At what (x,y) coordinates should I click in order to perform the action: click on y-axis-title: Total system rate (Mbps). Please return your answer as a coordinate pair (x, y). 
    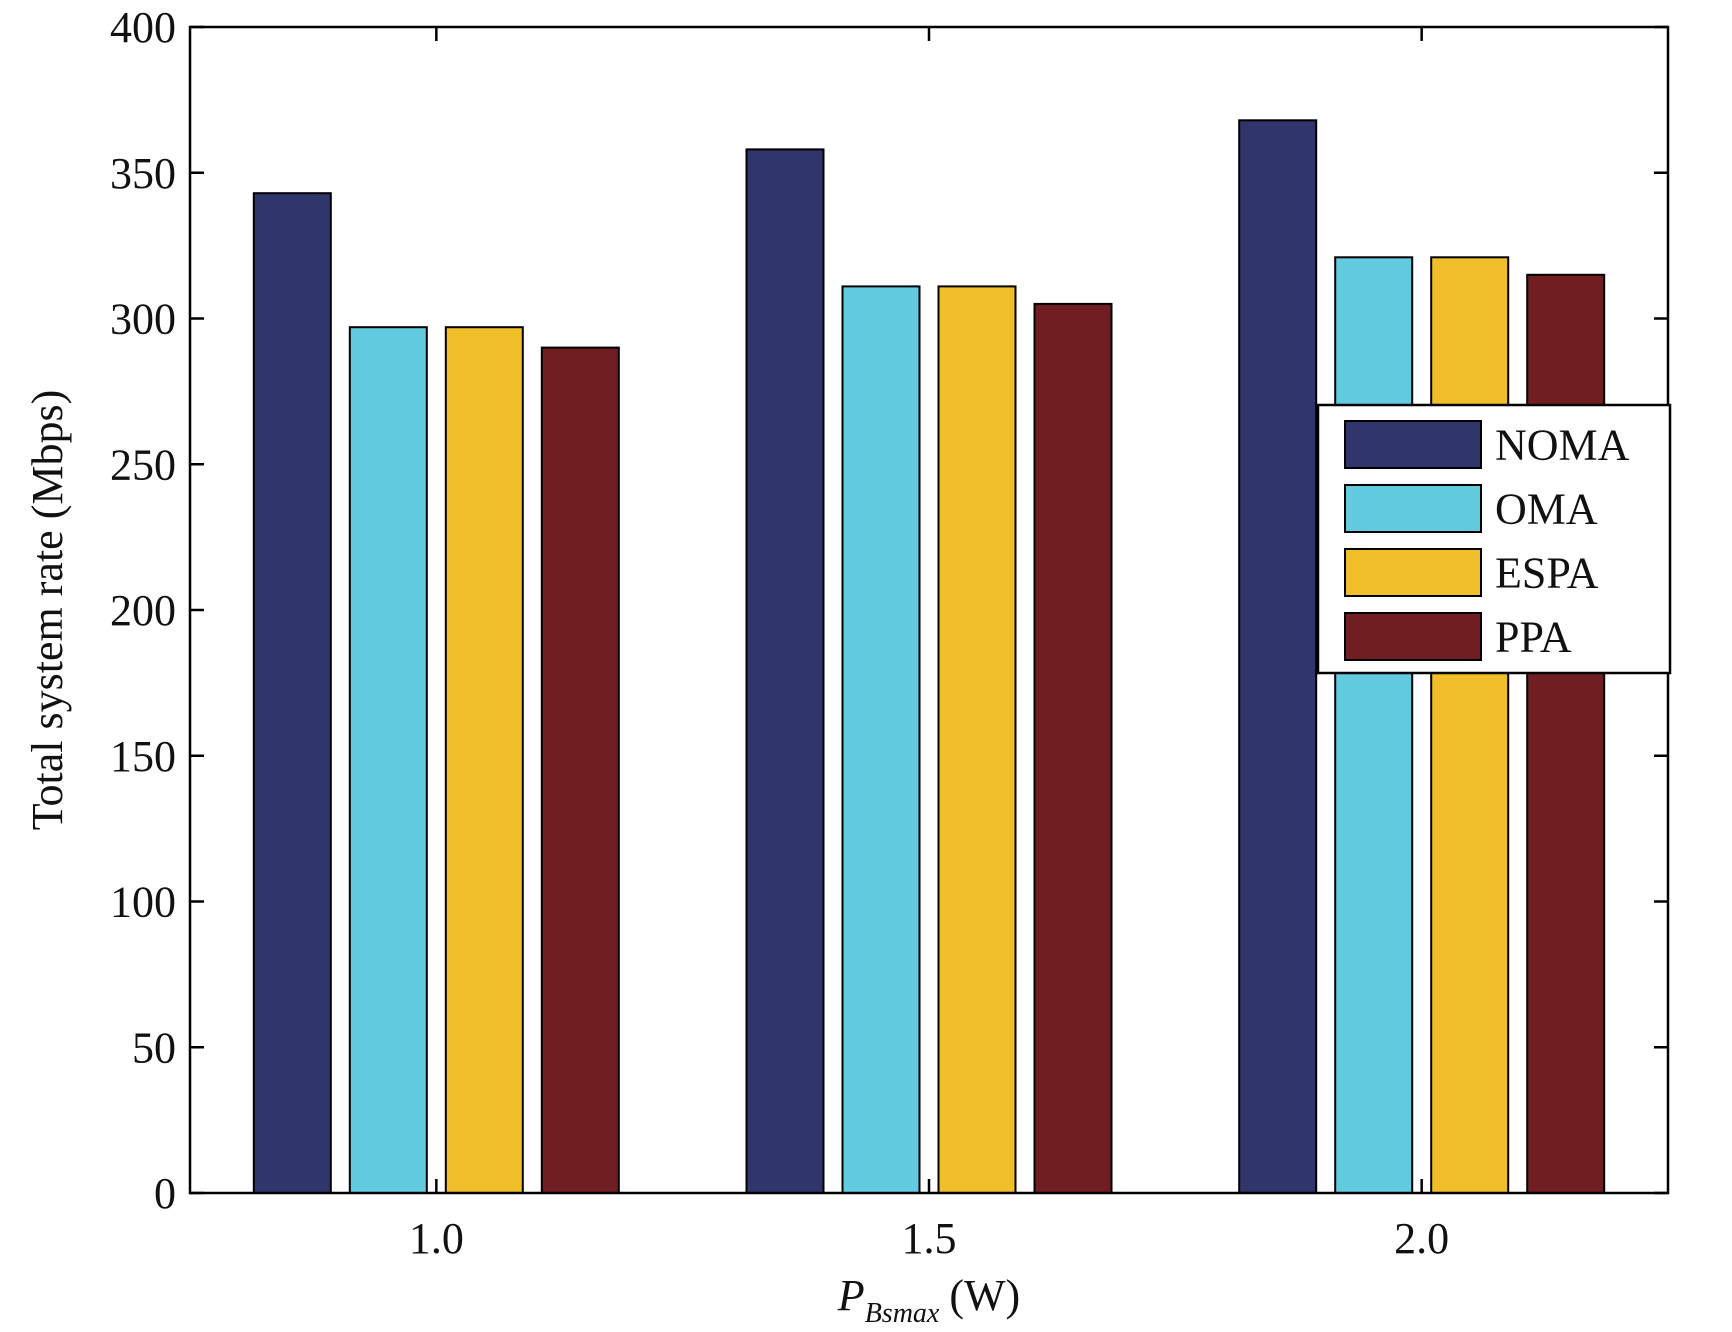
    Looking at the image, I should click on (47, 610).